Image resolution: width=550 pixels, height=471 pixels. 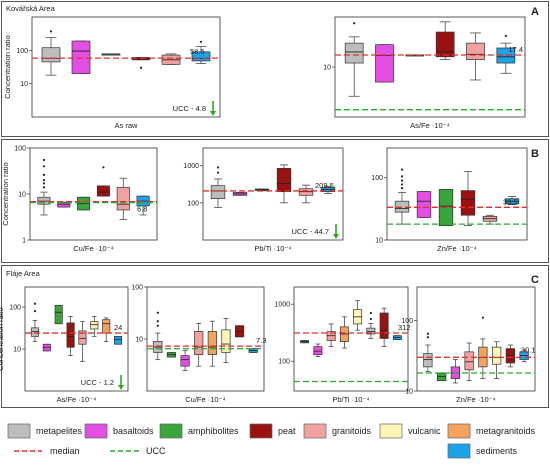 What do you see at coordinates (47, 451) in the screenshot?
I see `legend-median: median` at bounding box center [47, 451].